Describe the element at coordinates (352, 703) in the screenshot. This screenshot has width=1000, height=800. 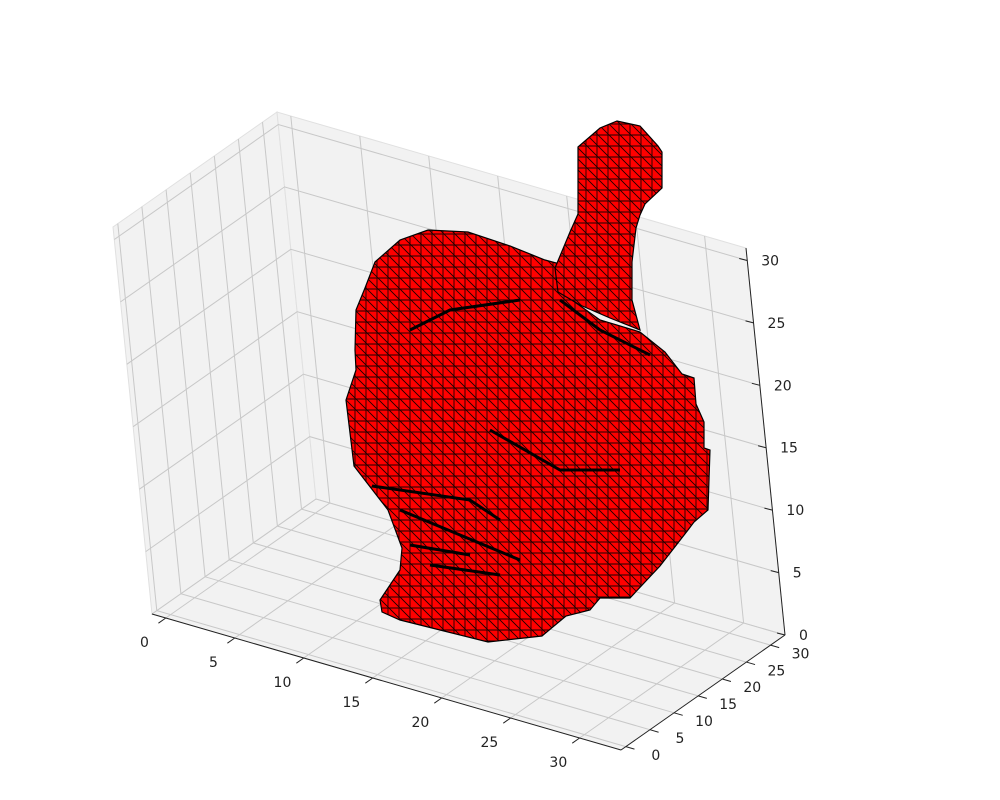
I see `x-tick-label: 15` at that location.